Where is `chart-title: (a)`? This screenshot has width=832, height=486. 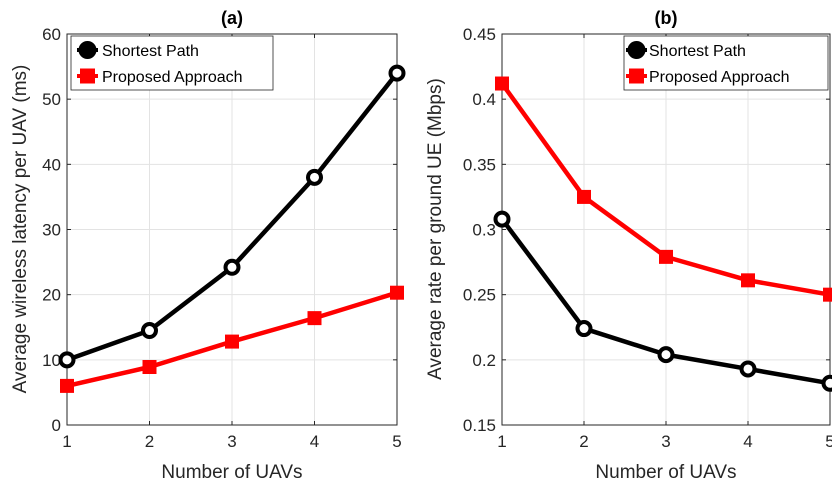
chart-title: (a) is located at coordinates (232, 18).